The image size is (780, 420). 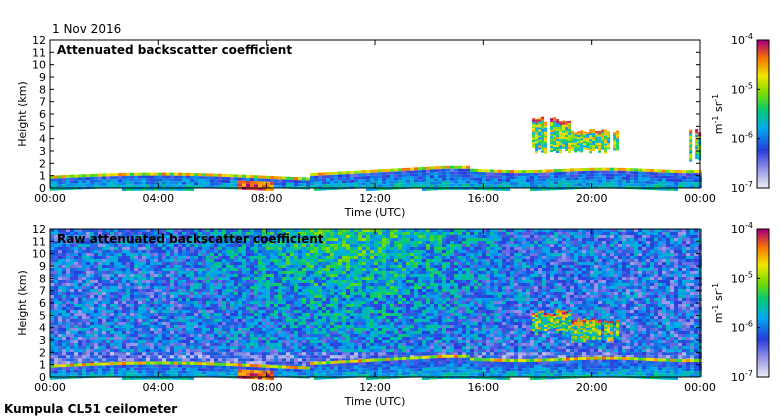 I want to click on date-label: 1 Nov 2016, so click(x=87, y=29).